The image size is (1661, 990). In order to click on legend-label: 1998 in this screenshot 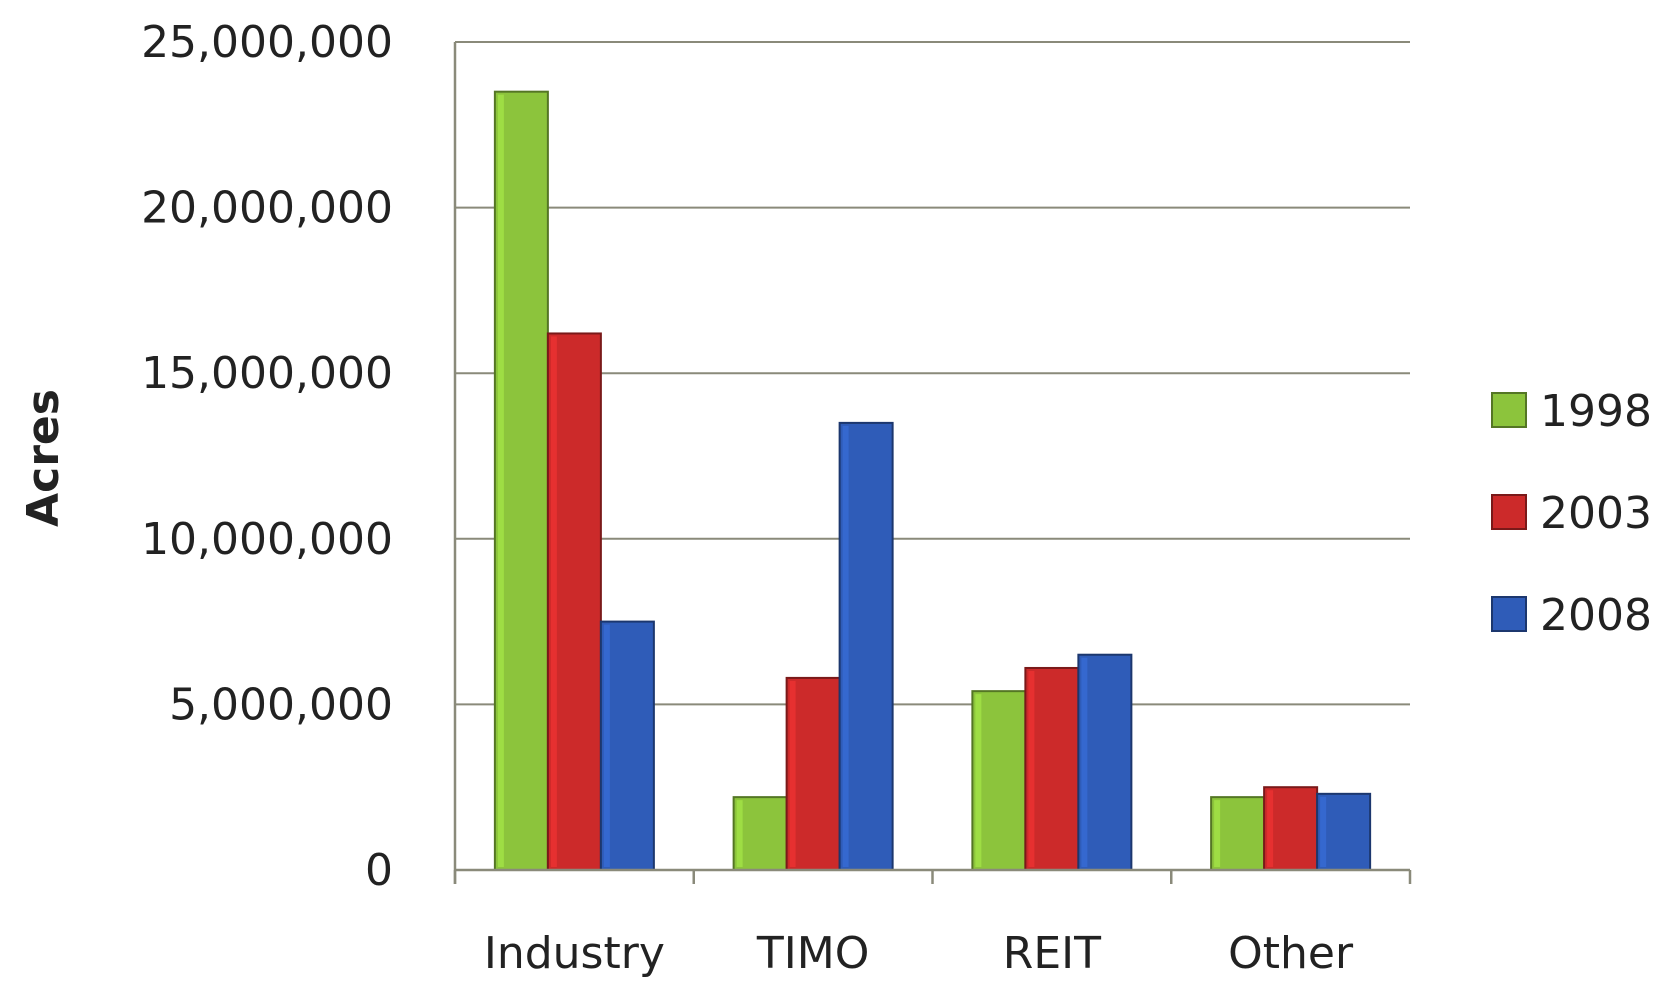, I will do `click(1596, 411)`.